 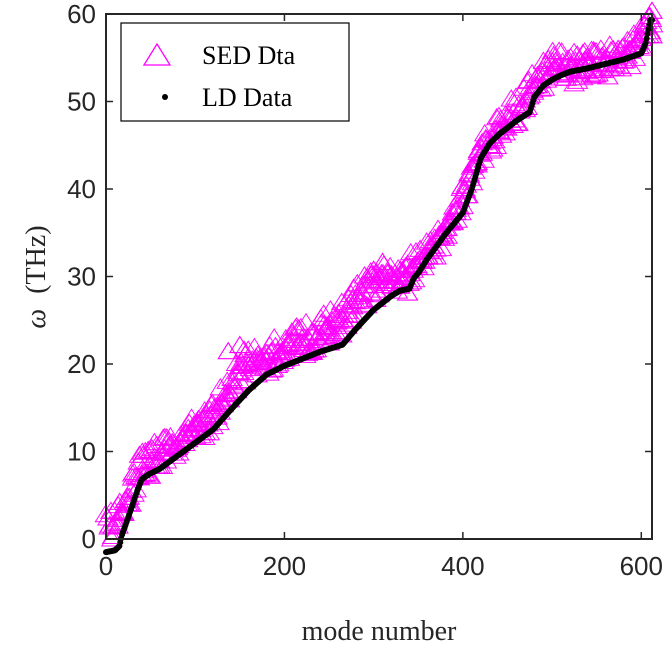 I want to click on y-tick-label: 60, so click(x=81, y=14).